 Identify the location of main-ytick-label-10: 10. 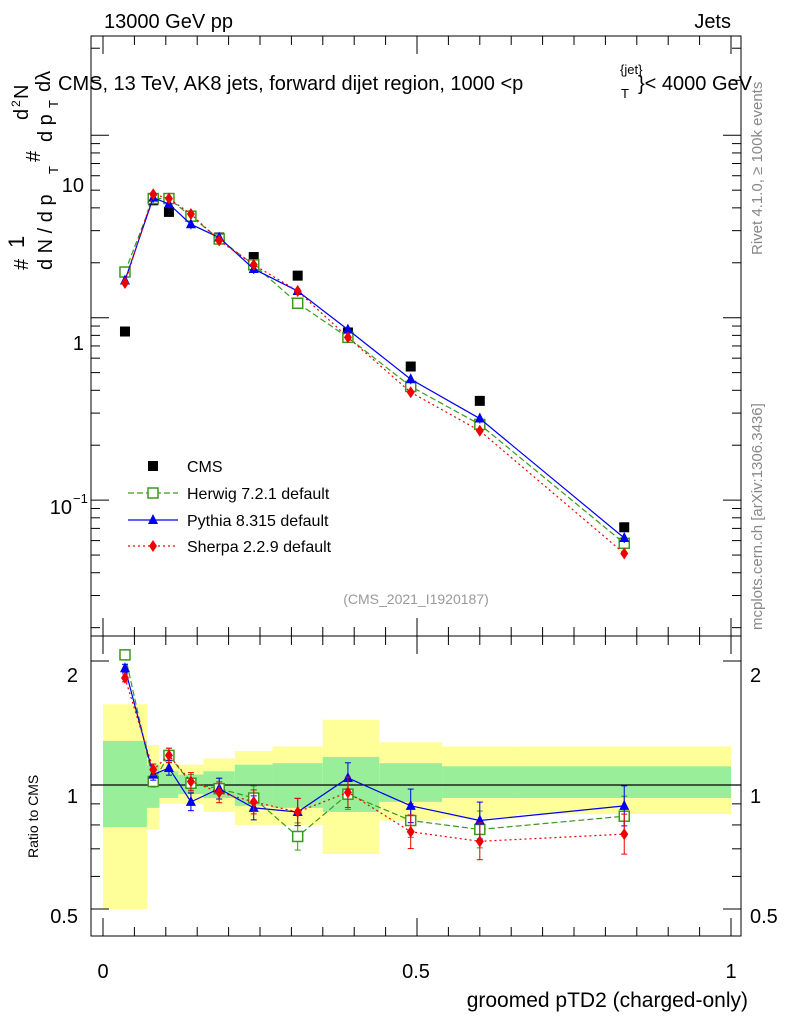
(73, 186).